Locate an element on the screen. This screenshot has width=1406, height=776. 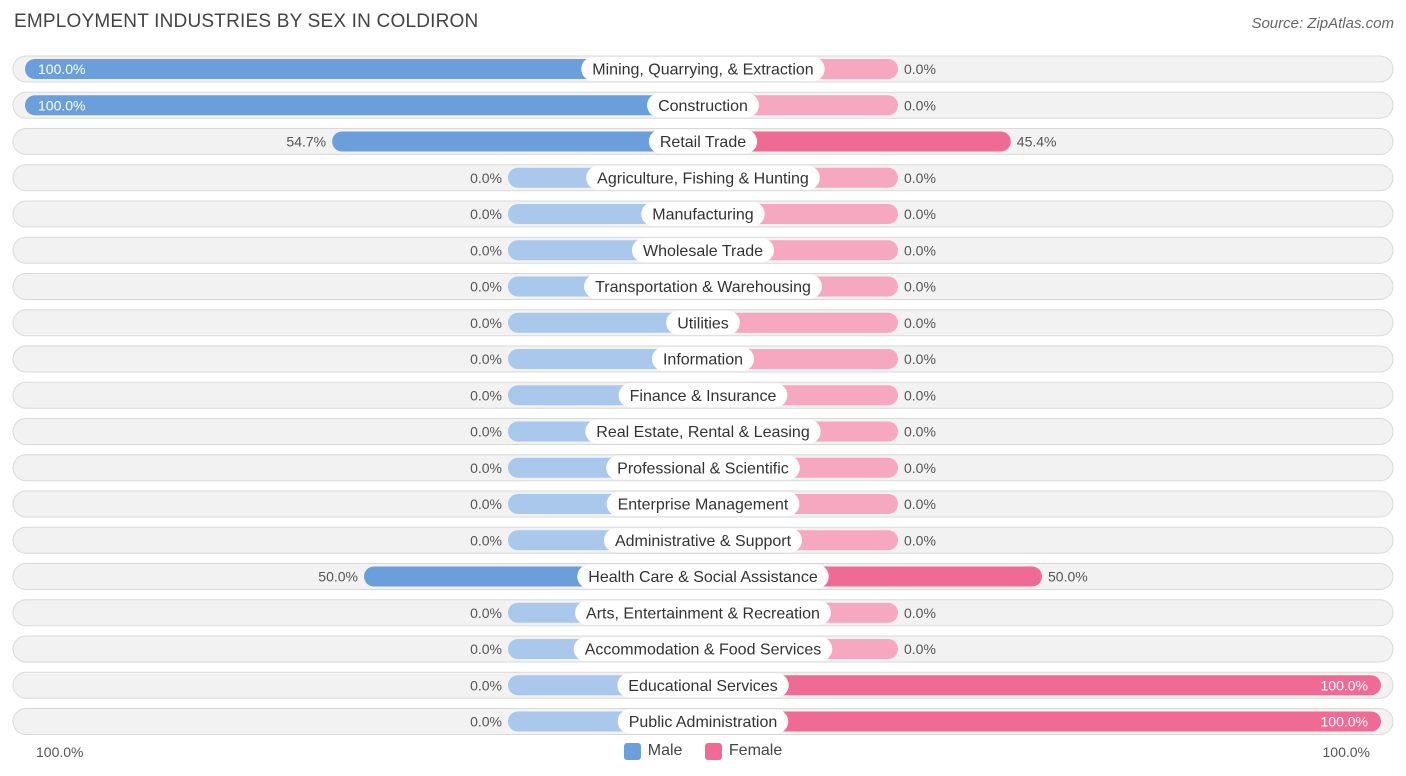
category-label: Educational Services is located at coordinates (702, 686).